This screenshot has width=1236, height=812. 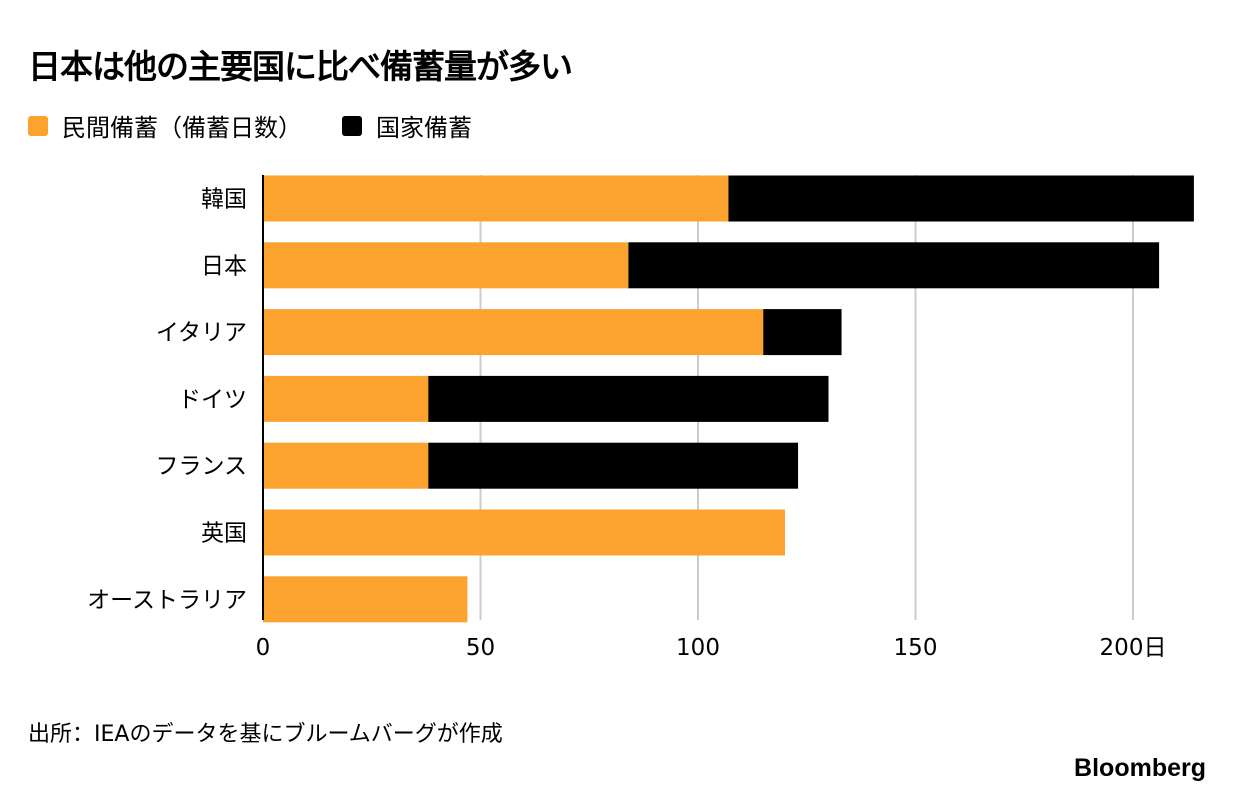 I want to click on category-label: 韓国, so click(x=224, y=200).